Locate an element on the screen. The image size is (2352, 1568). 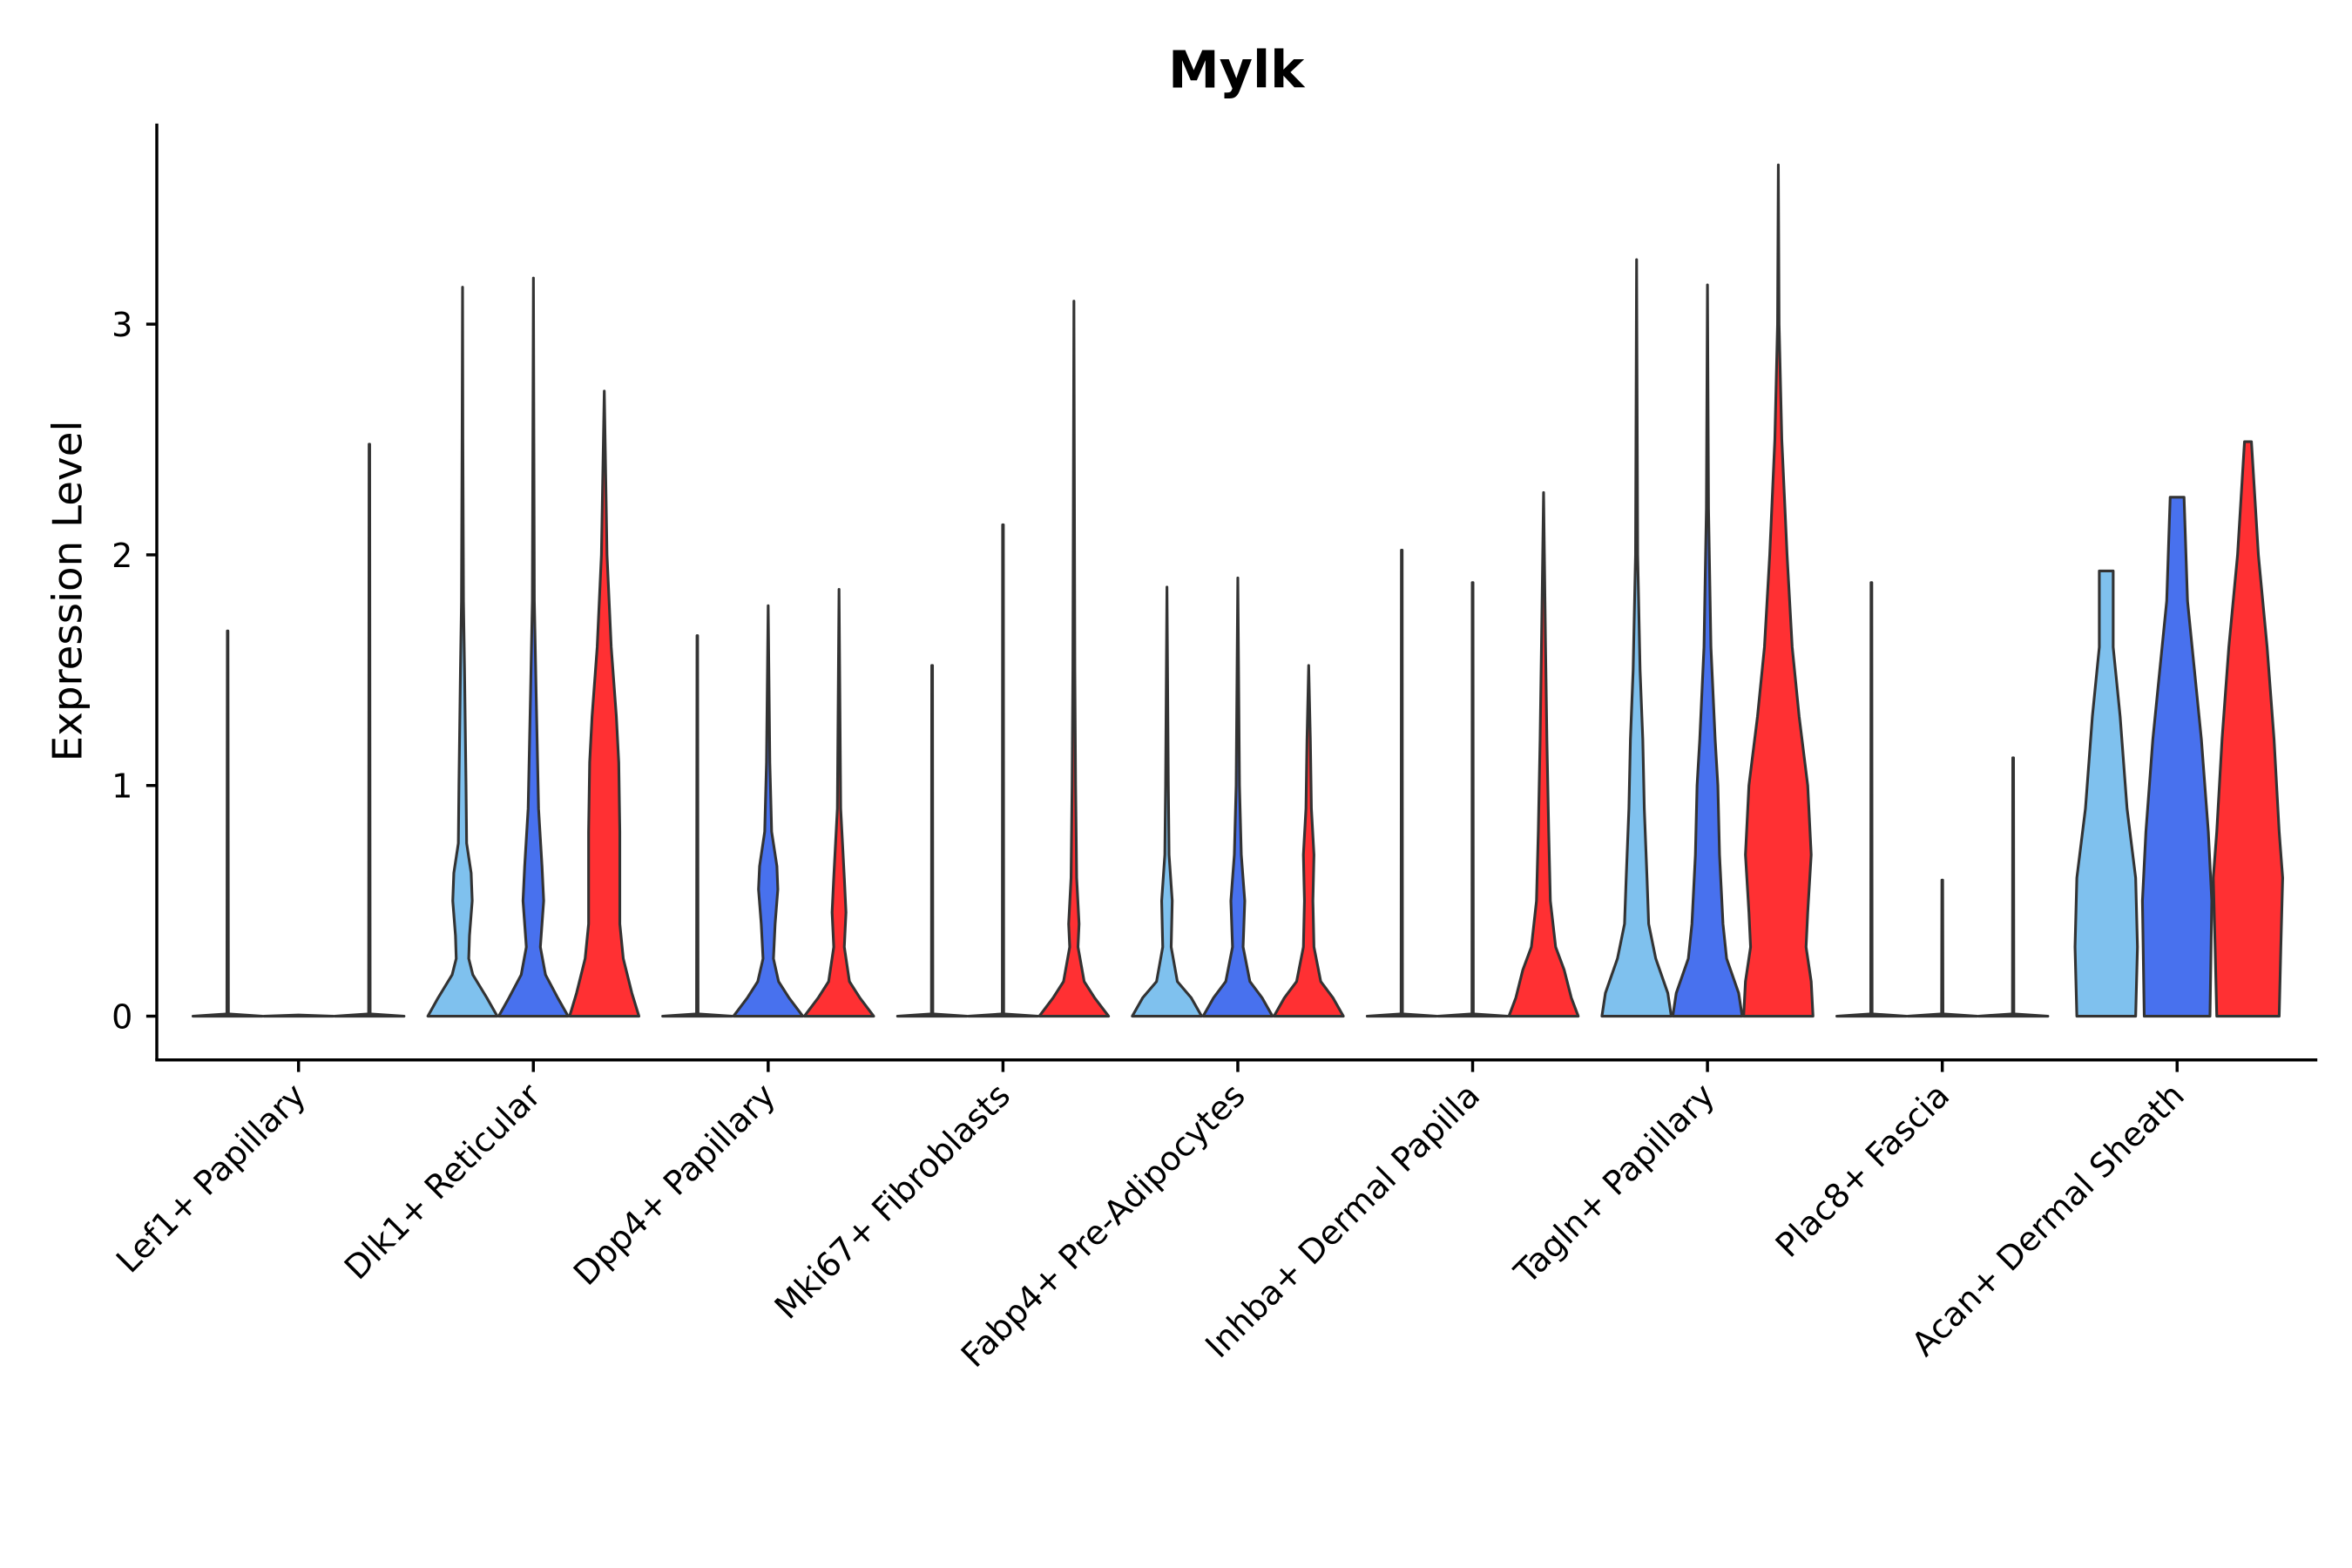
x-tick-label: Mki67+ Fibroblasts is located at coordinates (892, 1201).